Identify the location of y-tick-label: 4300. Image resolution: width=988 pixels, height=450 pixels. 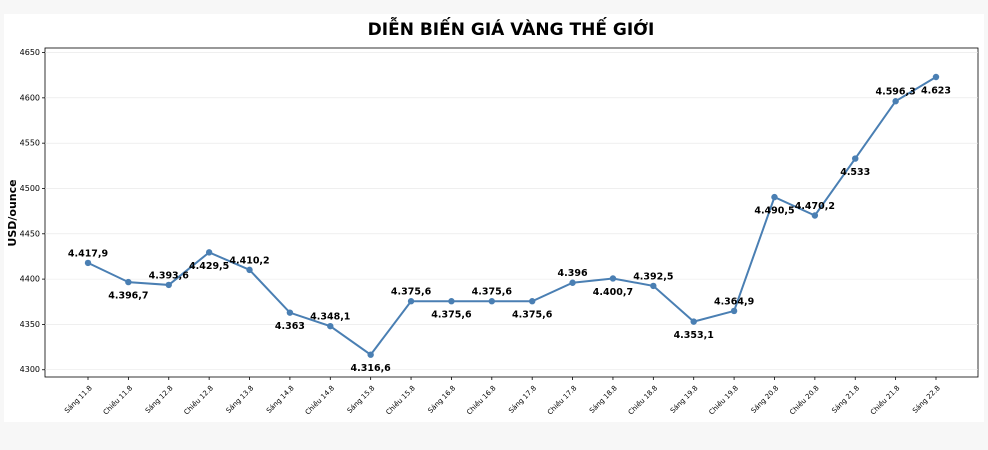
(30, 369).